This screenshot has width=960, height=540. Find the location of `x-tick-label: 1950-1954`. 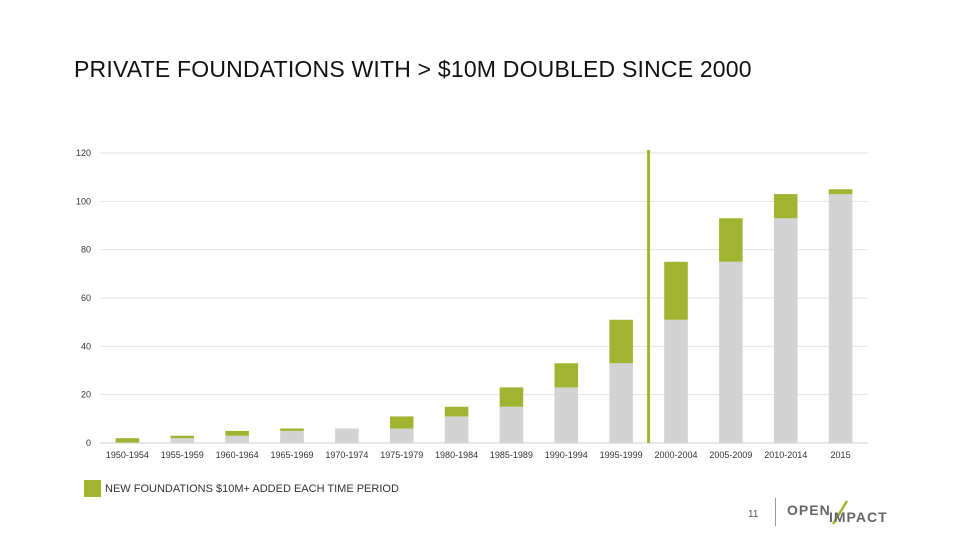

x-tick-label: 1950-1954 is located at coordinates (127, 455).